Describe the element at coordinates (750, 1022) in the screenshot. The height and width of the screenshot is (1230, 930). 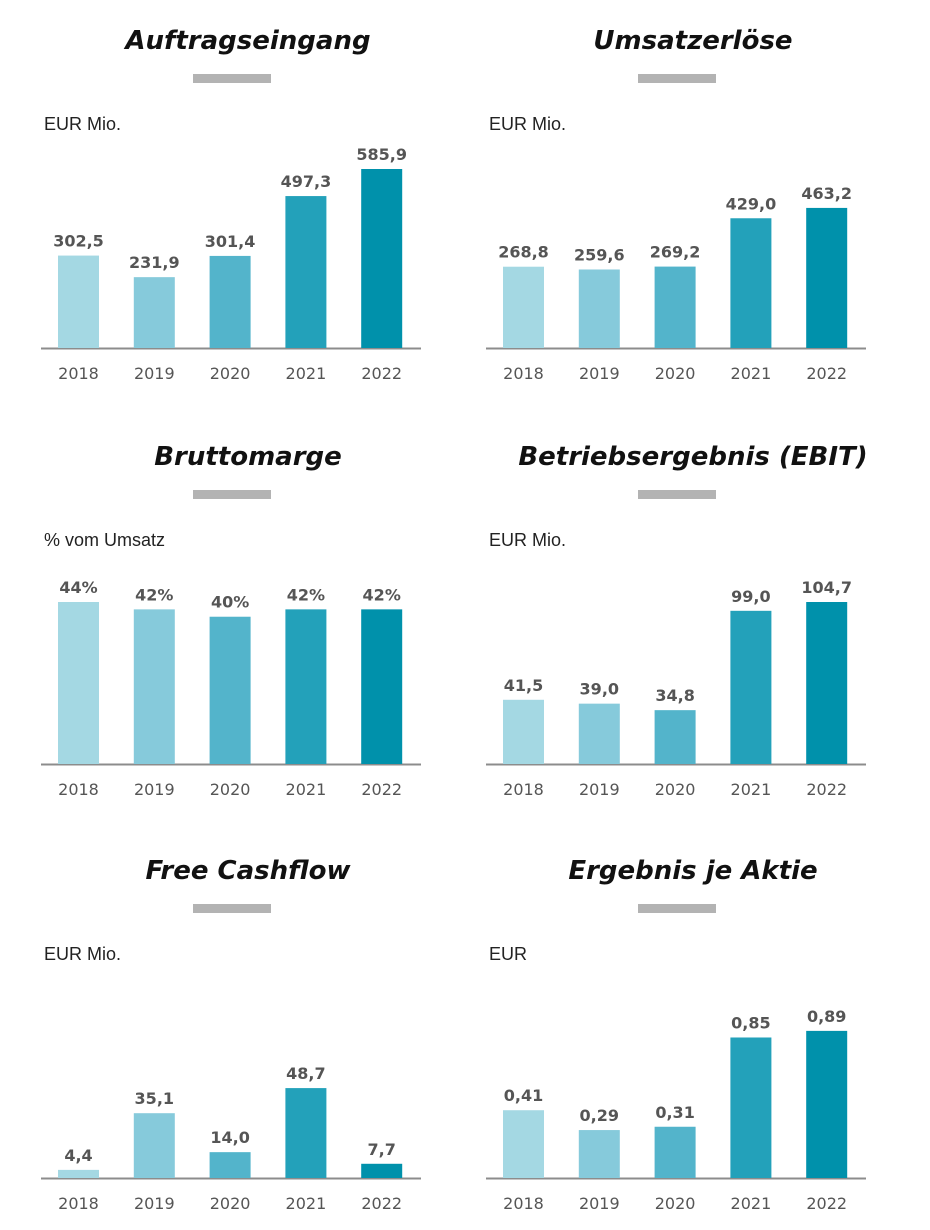
I see `data-label-2021: 0,85` at that location.